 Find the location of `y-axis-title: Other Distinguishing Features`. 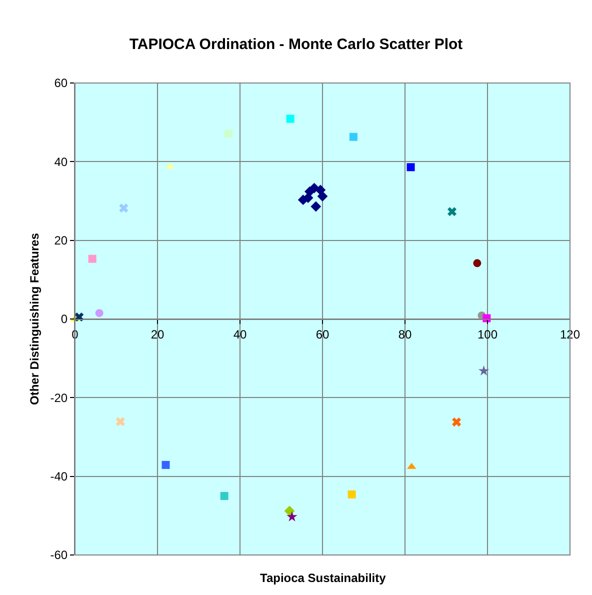

y-axis-title: Other Distinguishing Features is located at coordinates (35, 319).